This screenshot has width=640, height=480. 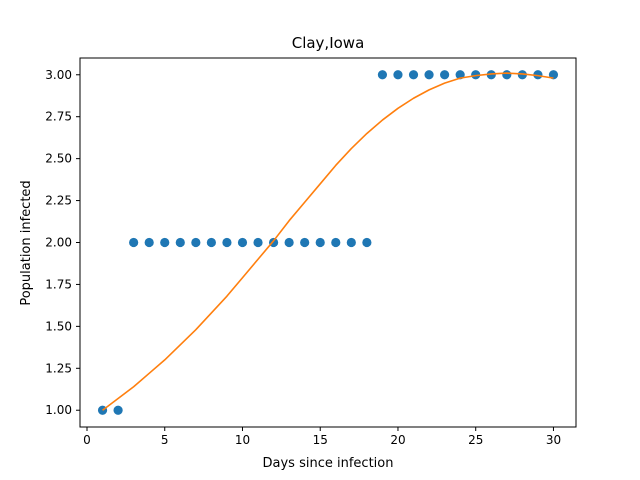 What do you see at coordinates (475, 440) in the screenshot?
I see `x-tick-label: 25` at bounding box center [475, 440].